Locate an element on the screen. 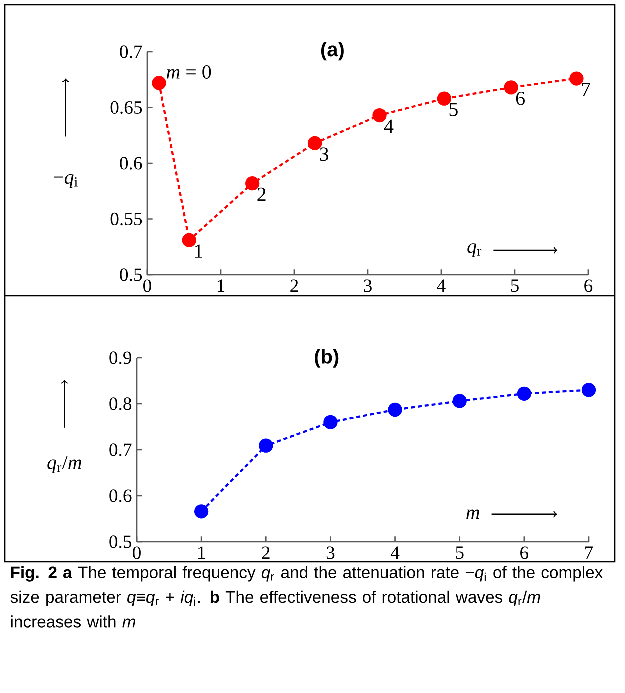 Image resolution: width=625 pixels, height=693 pixels. y-tick-label: 0.55 is located at coordinates (126, 219).